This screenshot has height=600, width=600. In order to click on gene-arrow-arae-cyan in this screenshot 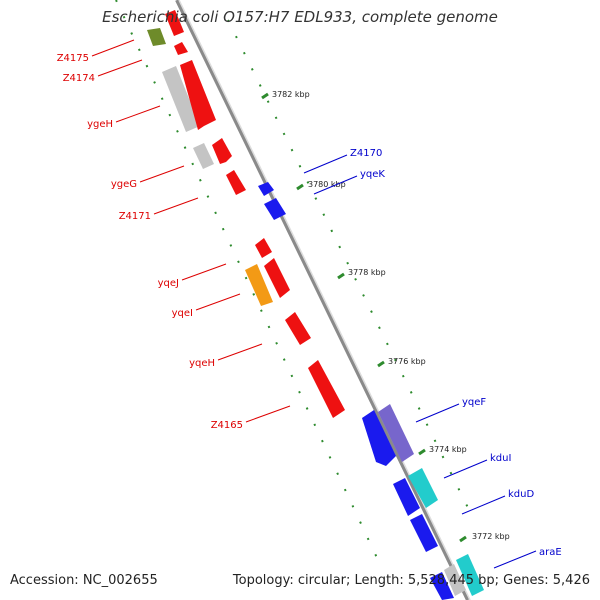, I will do `click(470, 575)`.